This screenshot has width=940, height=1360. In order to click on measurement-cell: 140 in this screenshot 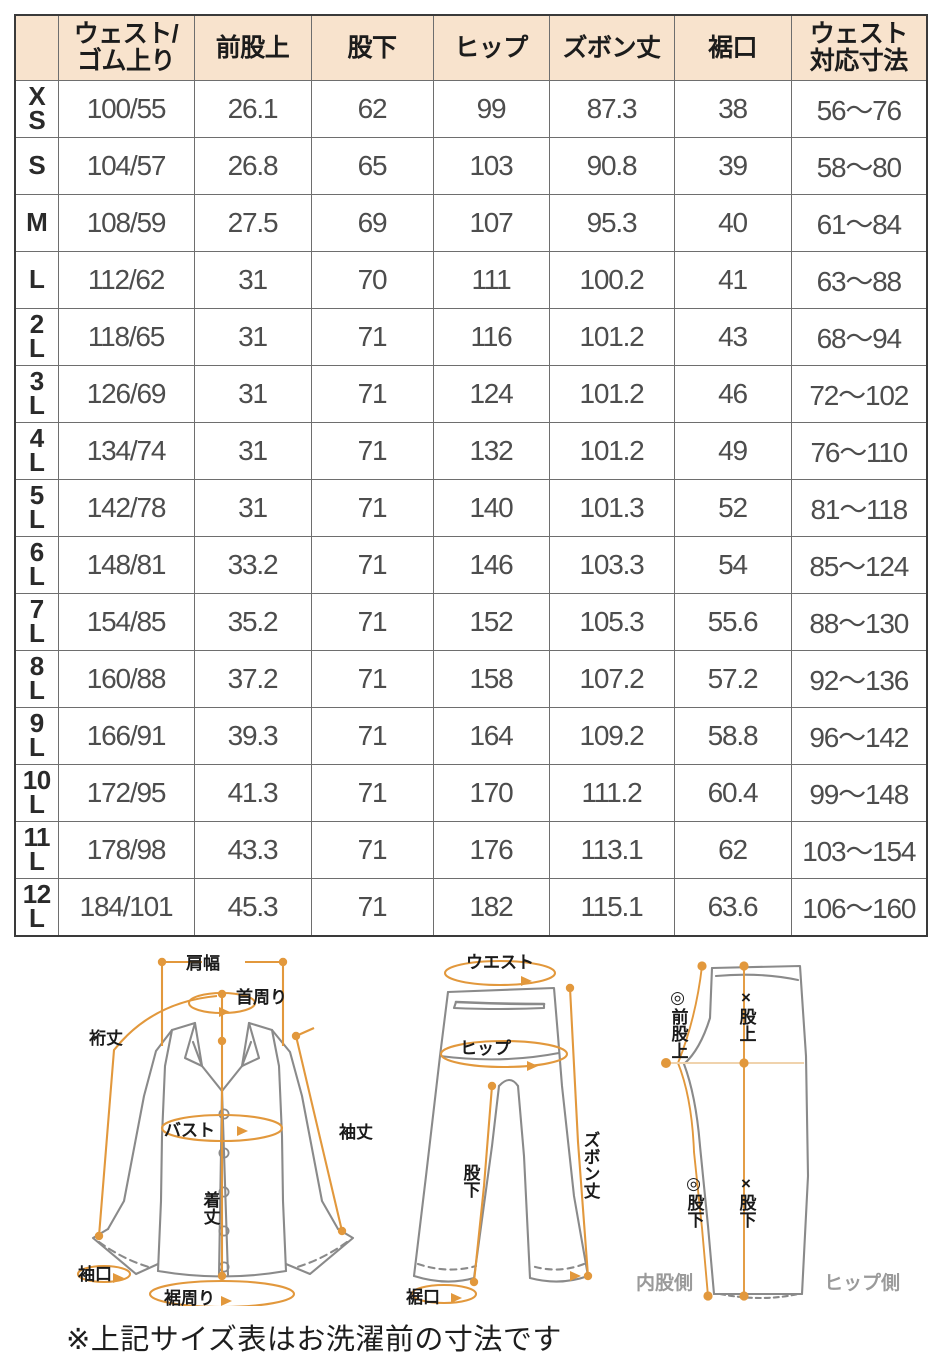, I will do `click(491, 508)`.